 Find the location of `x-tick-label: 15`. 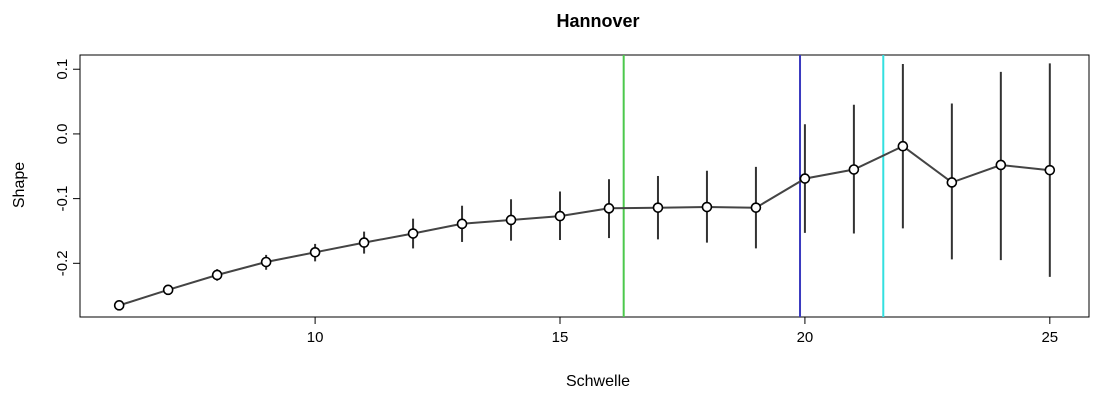

x-tick-label: 15 is located at coordinates (560, 337).